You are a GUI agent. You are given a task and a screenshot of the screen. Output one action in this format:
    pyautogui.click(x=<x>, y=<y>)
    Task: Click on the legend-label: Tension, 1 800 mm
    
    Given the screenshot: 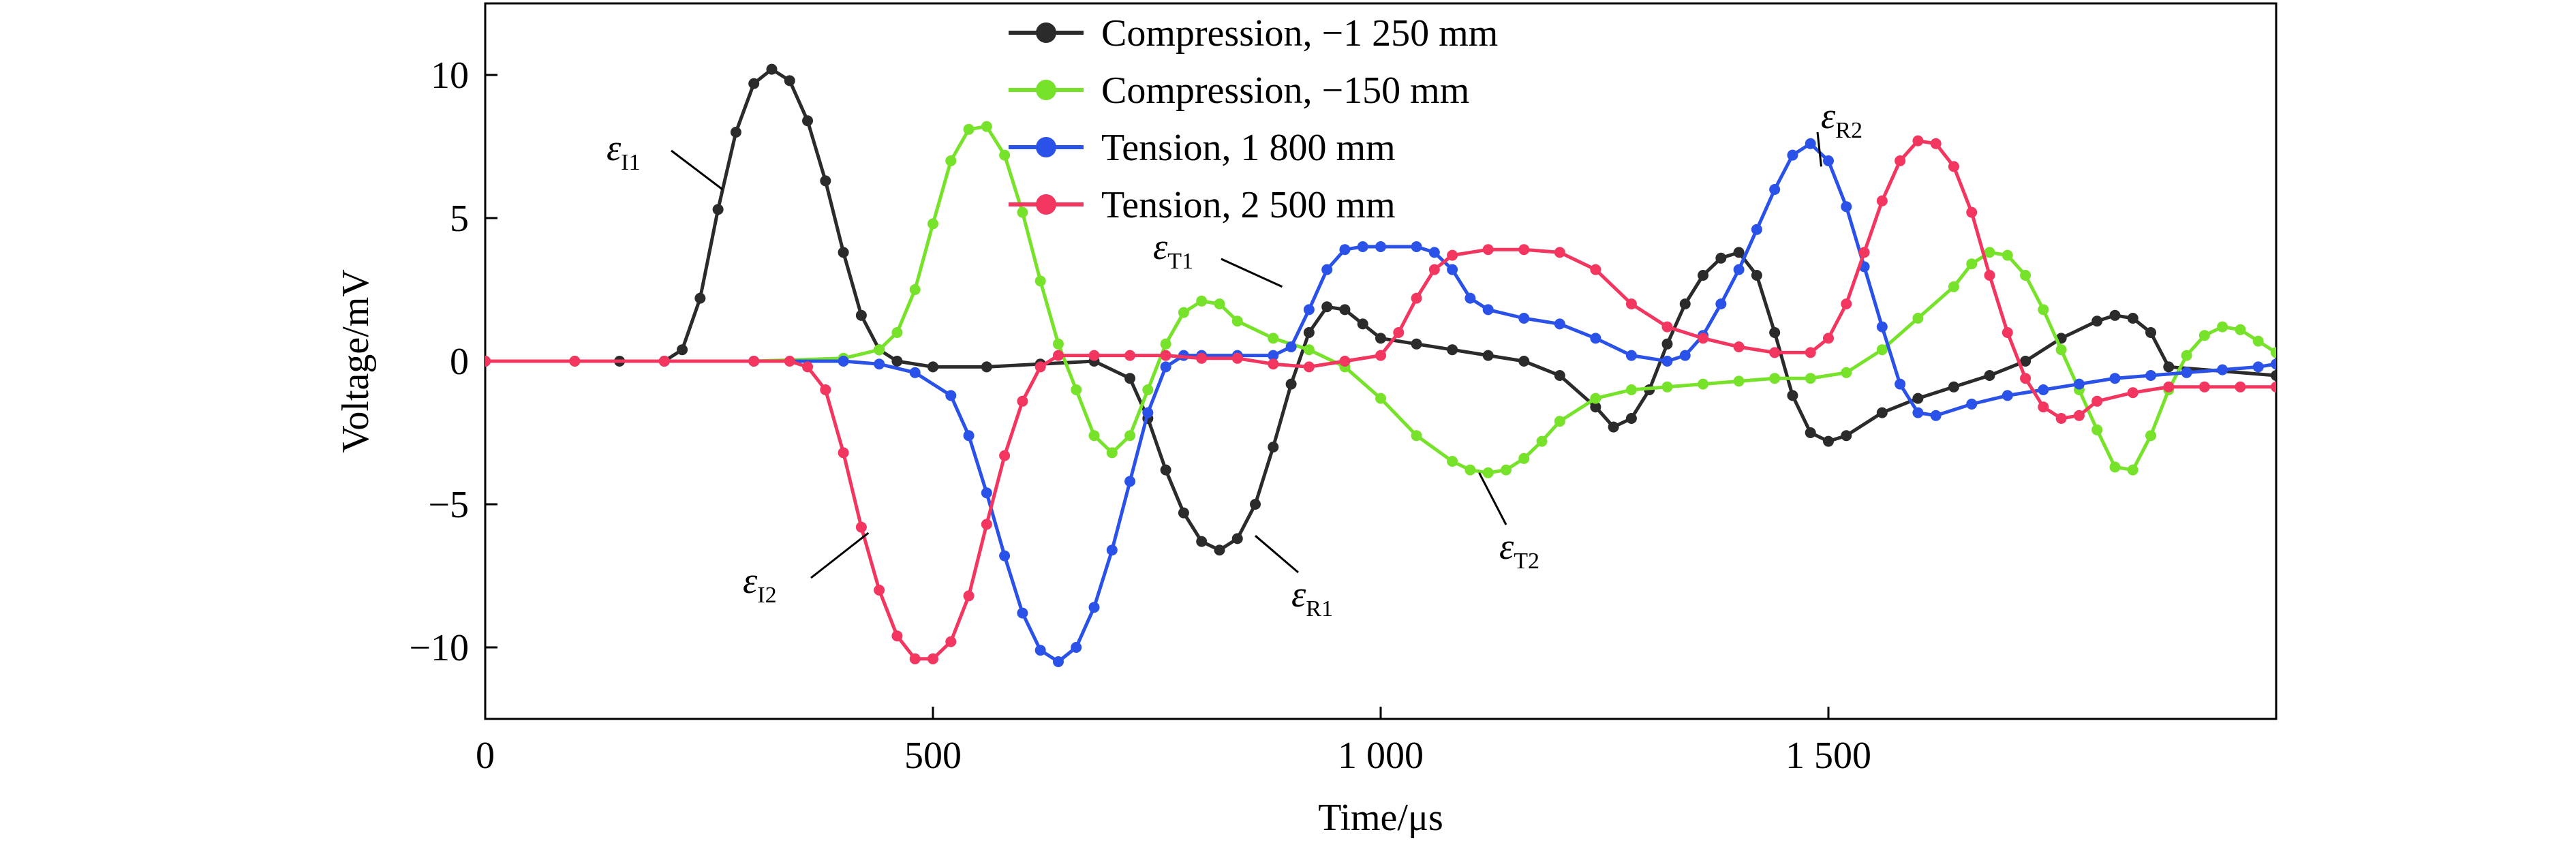 What is the action you would take?
    pyautogui.click(x=1248, y=148)
    